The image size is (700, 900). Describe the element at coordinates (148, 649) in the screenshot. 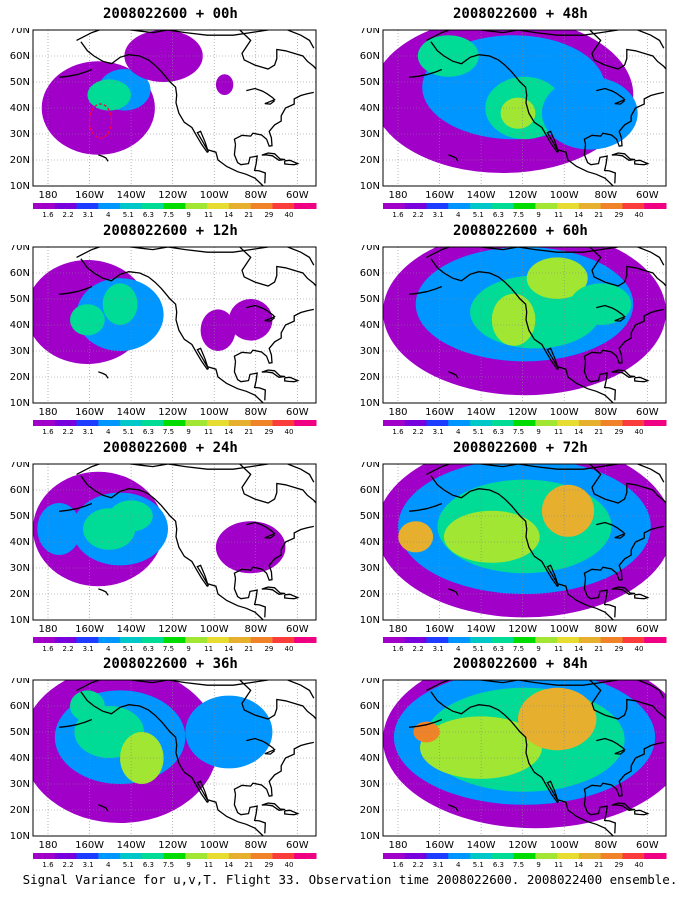

I see `colorbar-label: 6.3` at that location.